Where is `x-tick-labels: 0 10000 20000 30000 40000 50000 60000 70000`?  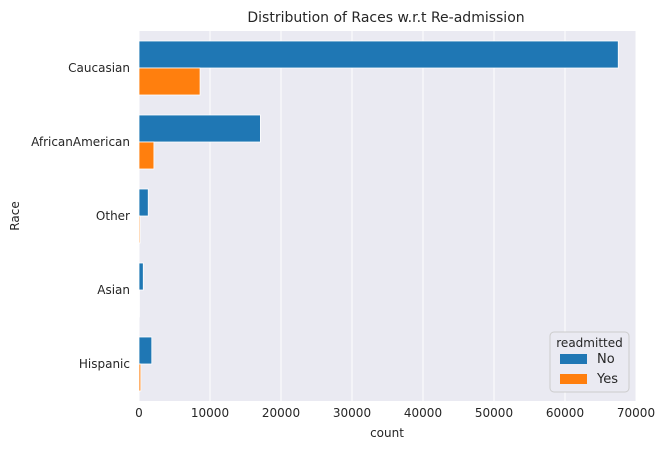 x-tick-labels: 0 10000 20000 30000 40000 50000 60000 70000 is located at coordinates (395, 413).